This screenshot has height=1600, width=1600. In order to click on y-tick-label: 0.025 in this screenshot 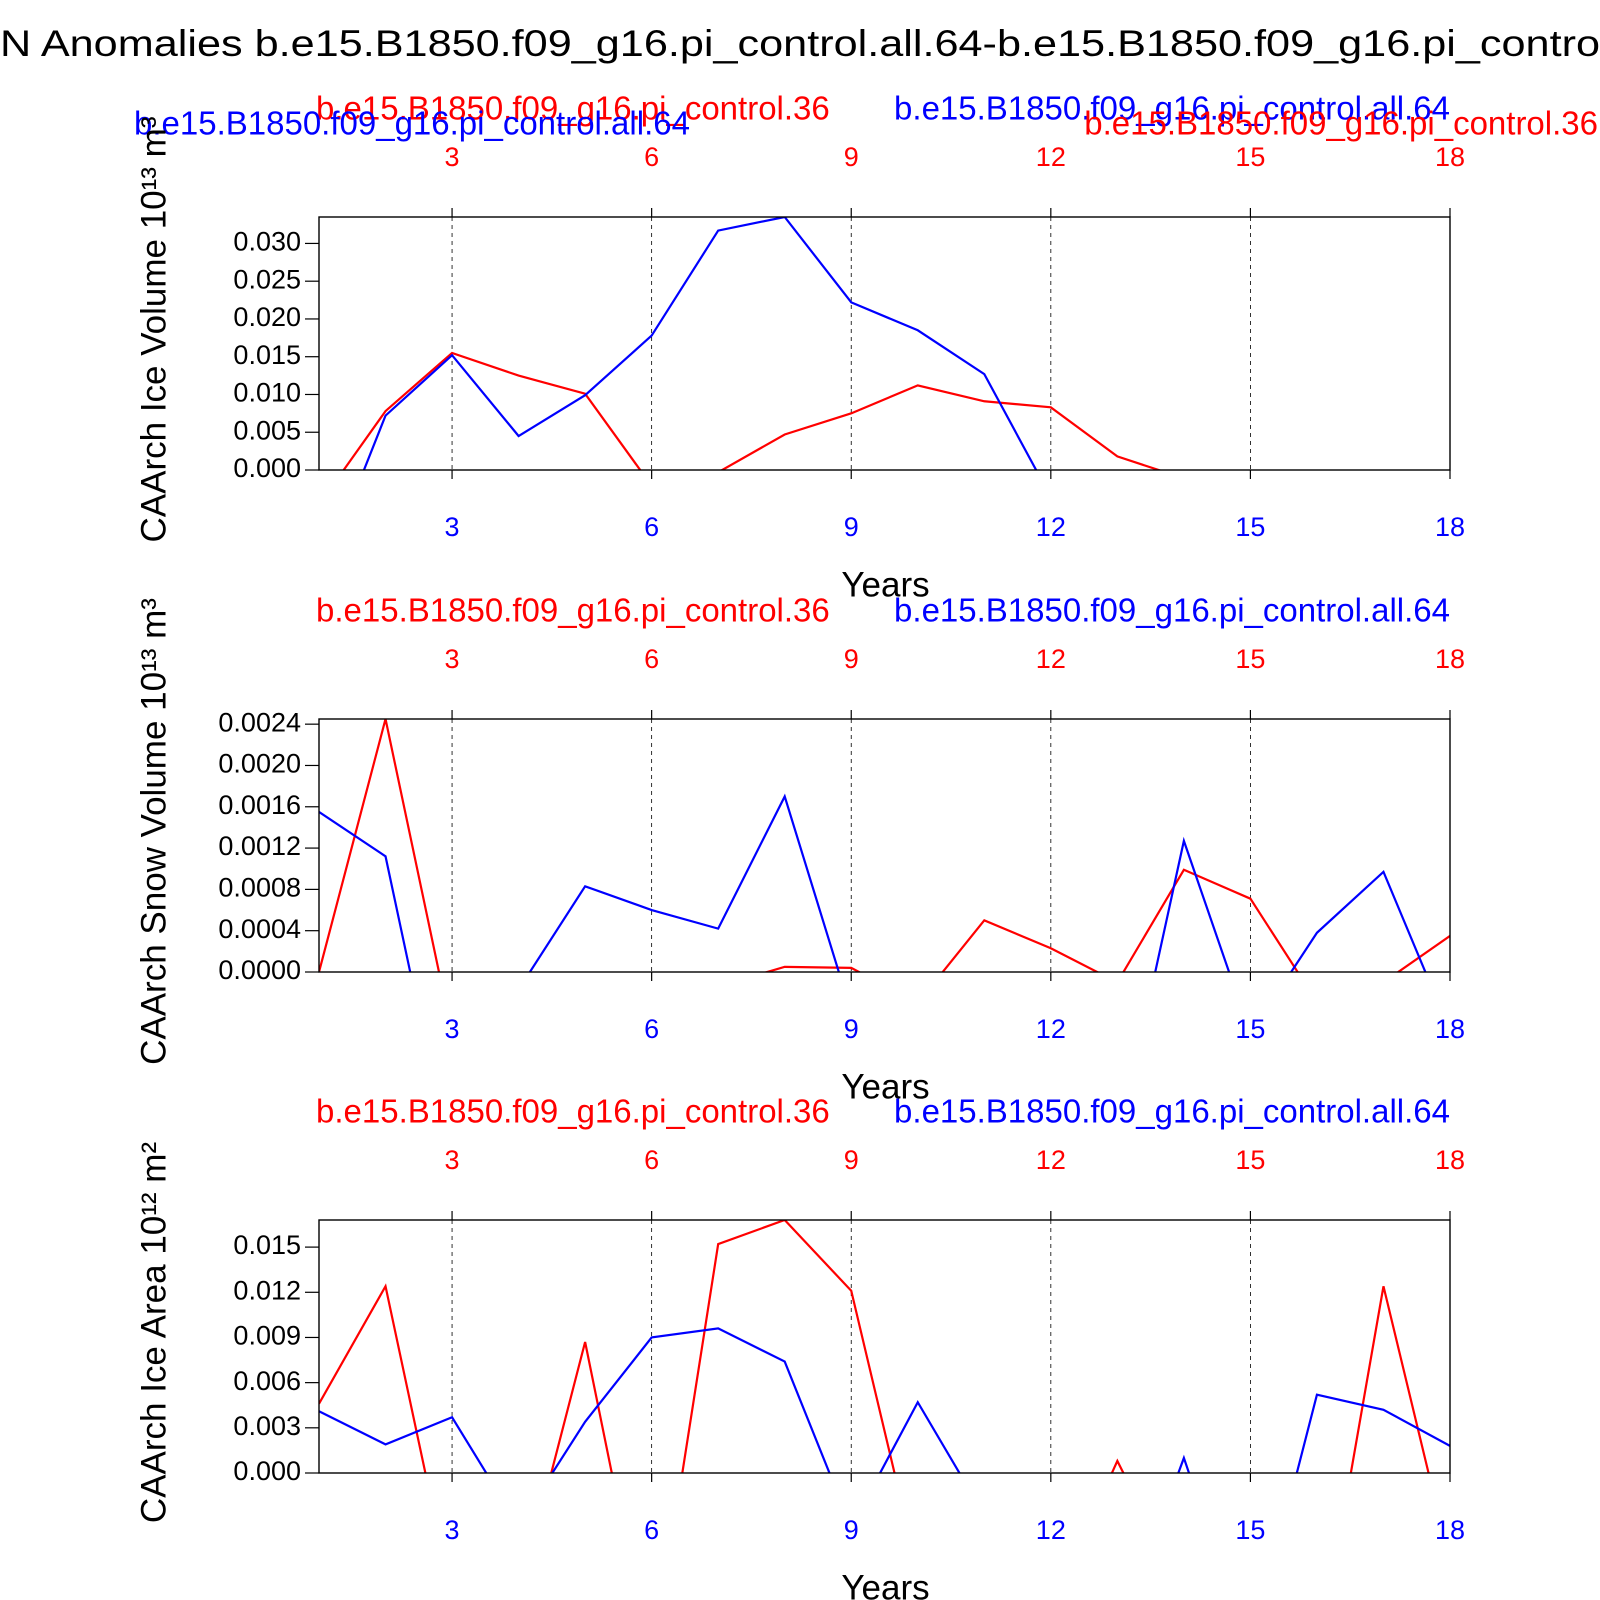, I will do `click(267, 279)`.